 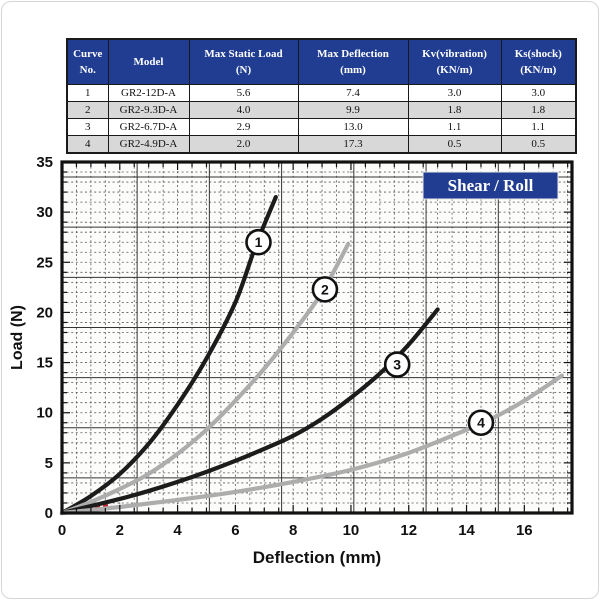 I want to click on header-label: No., so click(x=87, y=70).